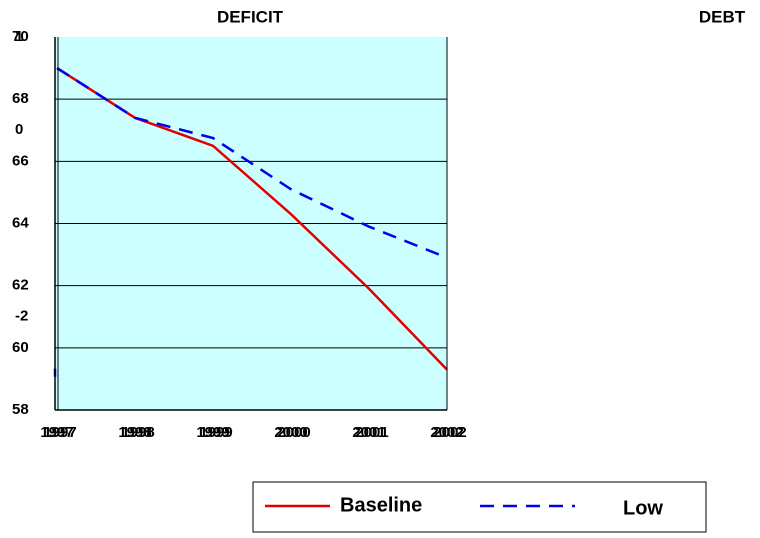 Image resolution: width=760 pixels, height=538 pixels. I want to click on y-tick-label: 66, so click(20, 160).